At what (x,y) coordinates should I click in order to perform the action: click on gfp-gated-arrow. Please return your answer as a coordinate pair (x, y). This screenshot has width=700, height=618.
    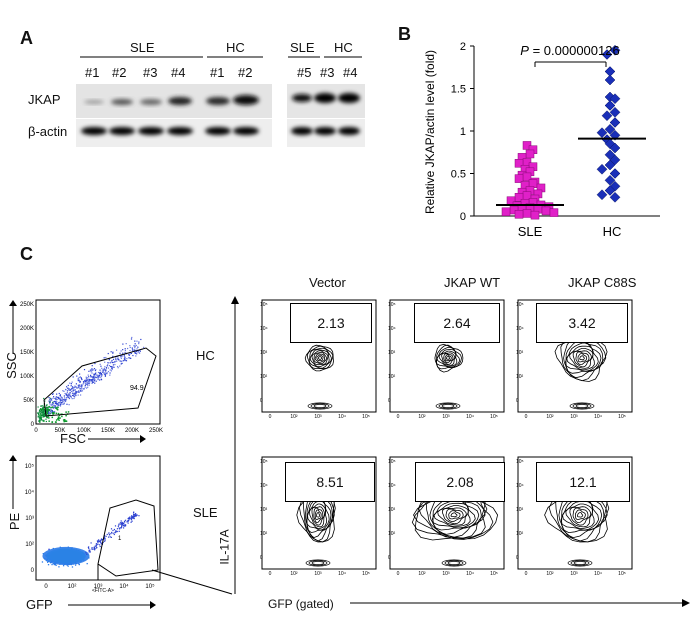
    Looking at the image, I should click on (520, 603).